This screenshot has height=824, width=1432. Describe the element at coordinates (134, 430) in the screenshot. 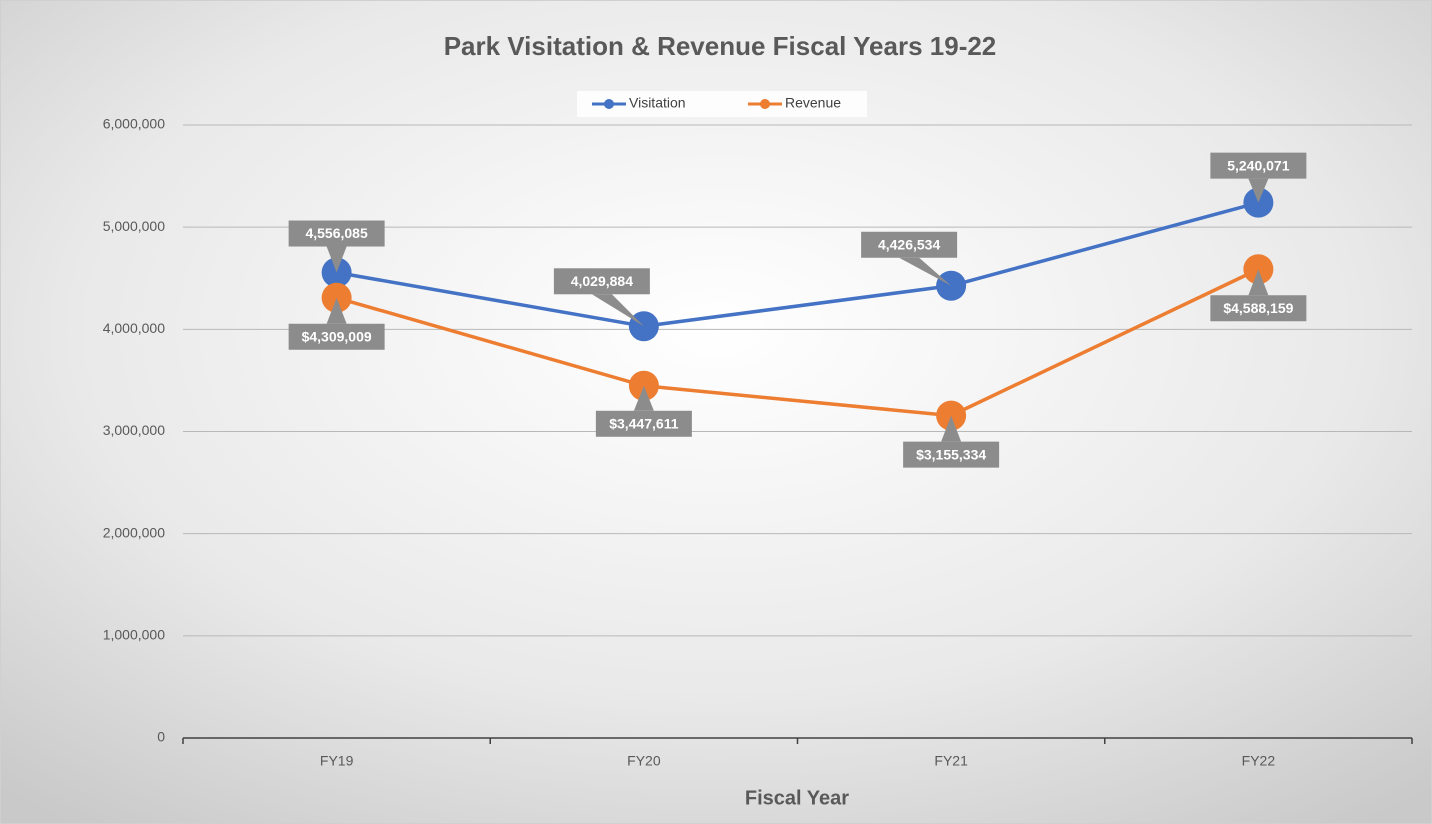

I see `y-tick-label: 3,000,000` at that location.